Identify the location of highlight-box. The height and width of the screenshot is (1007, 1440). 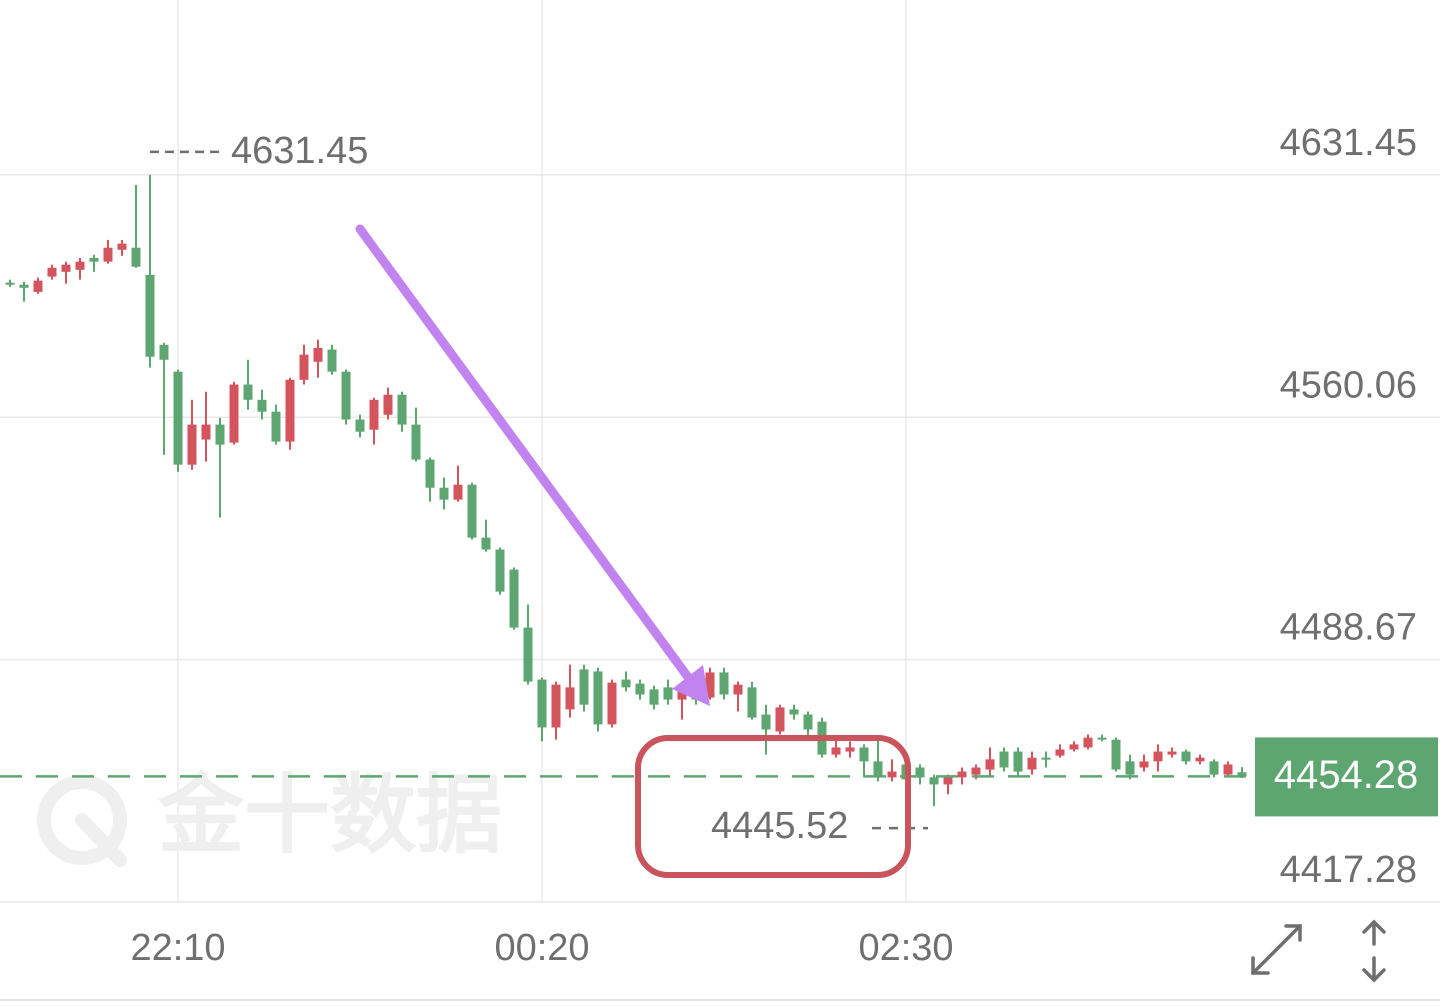
(773, 806).